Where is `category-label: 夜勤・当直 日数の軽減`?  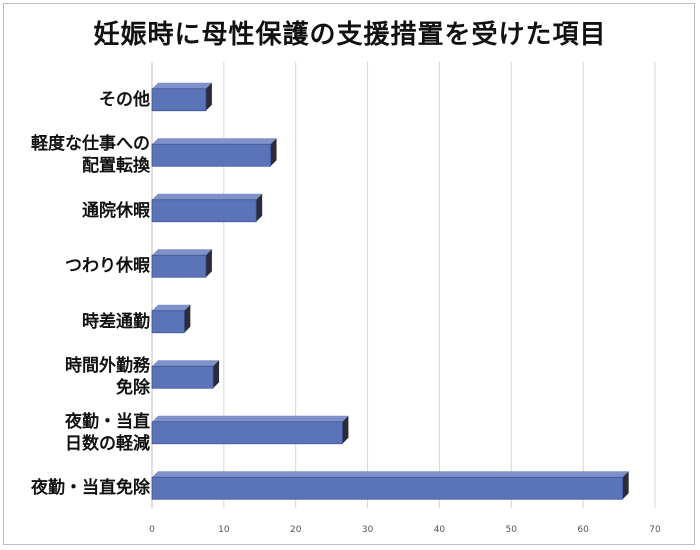
category-label: 夜勤・当直 日数の軽減 is located at coordinates (107, 432).